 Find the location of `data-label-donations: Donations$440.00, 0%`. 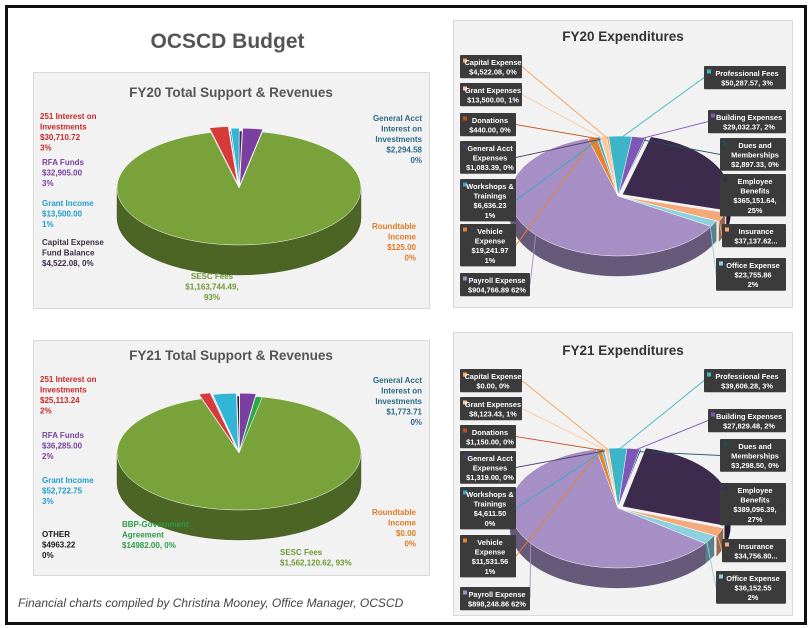

data-label-donations: Donations$440.00, 0% is located at coordinates (530, 126).